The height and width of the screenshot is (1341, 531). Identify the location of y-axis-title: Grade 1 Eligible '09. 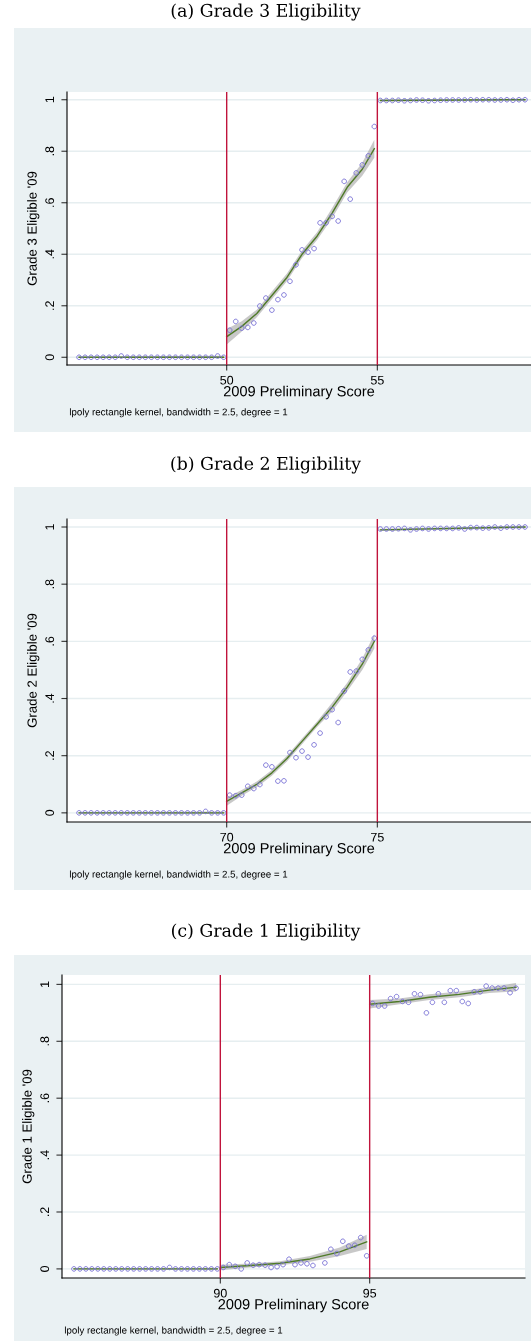
(28, 1126).